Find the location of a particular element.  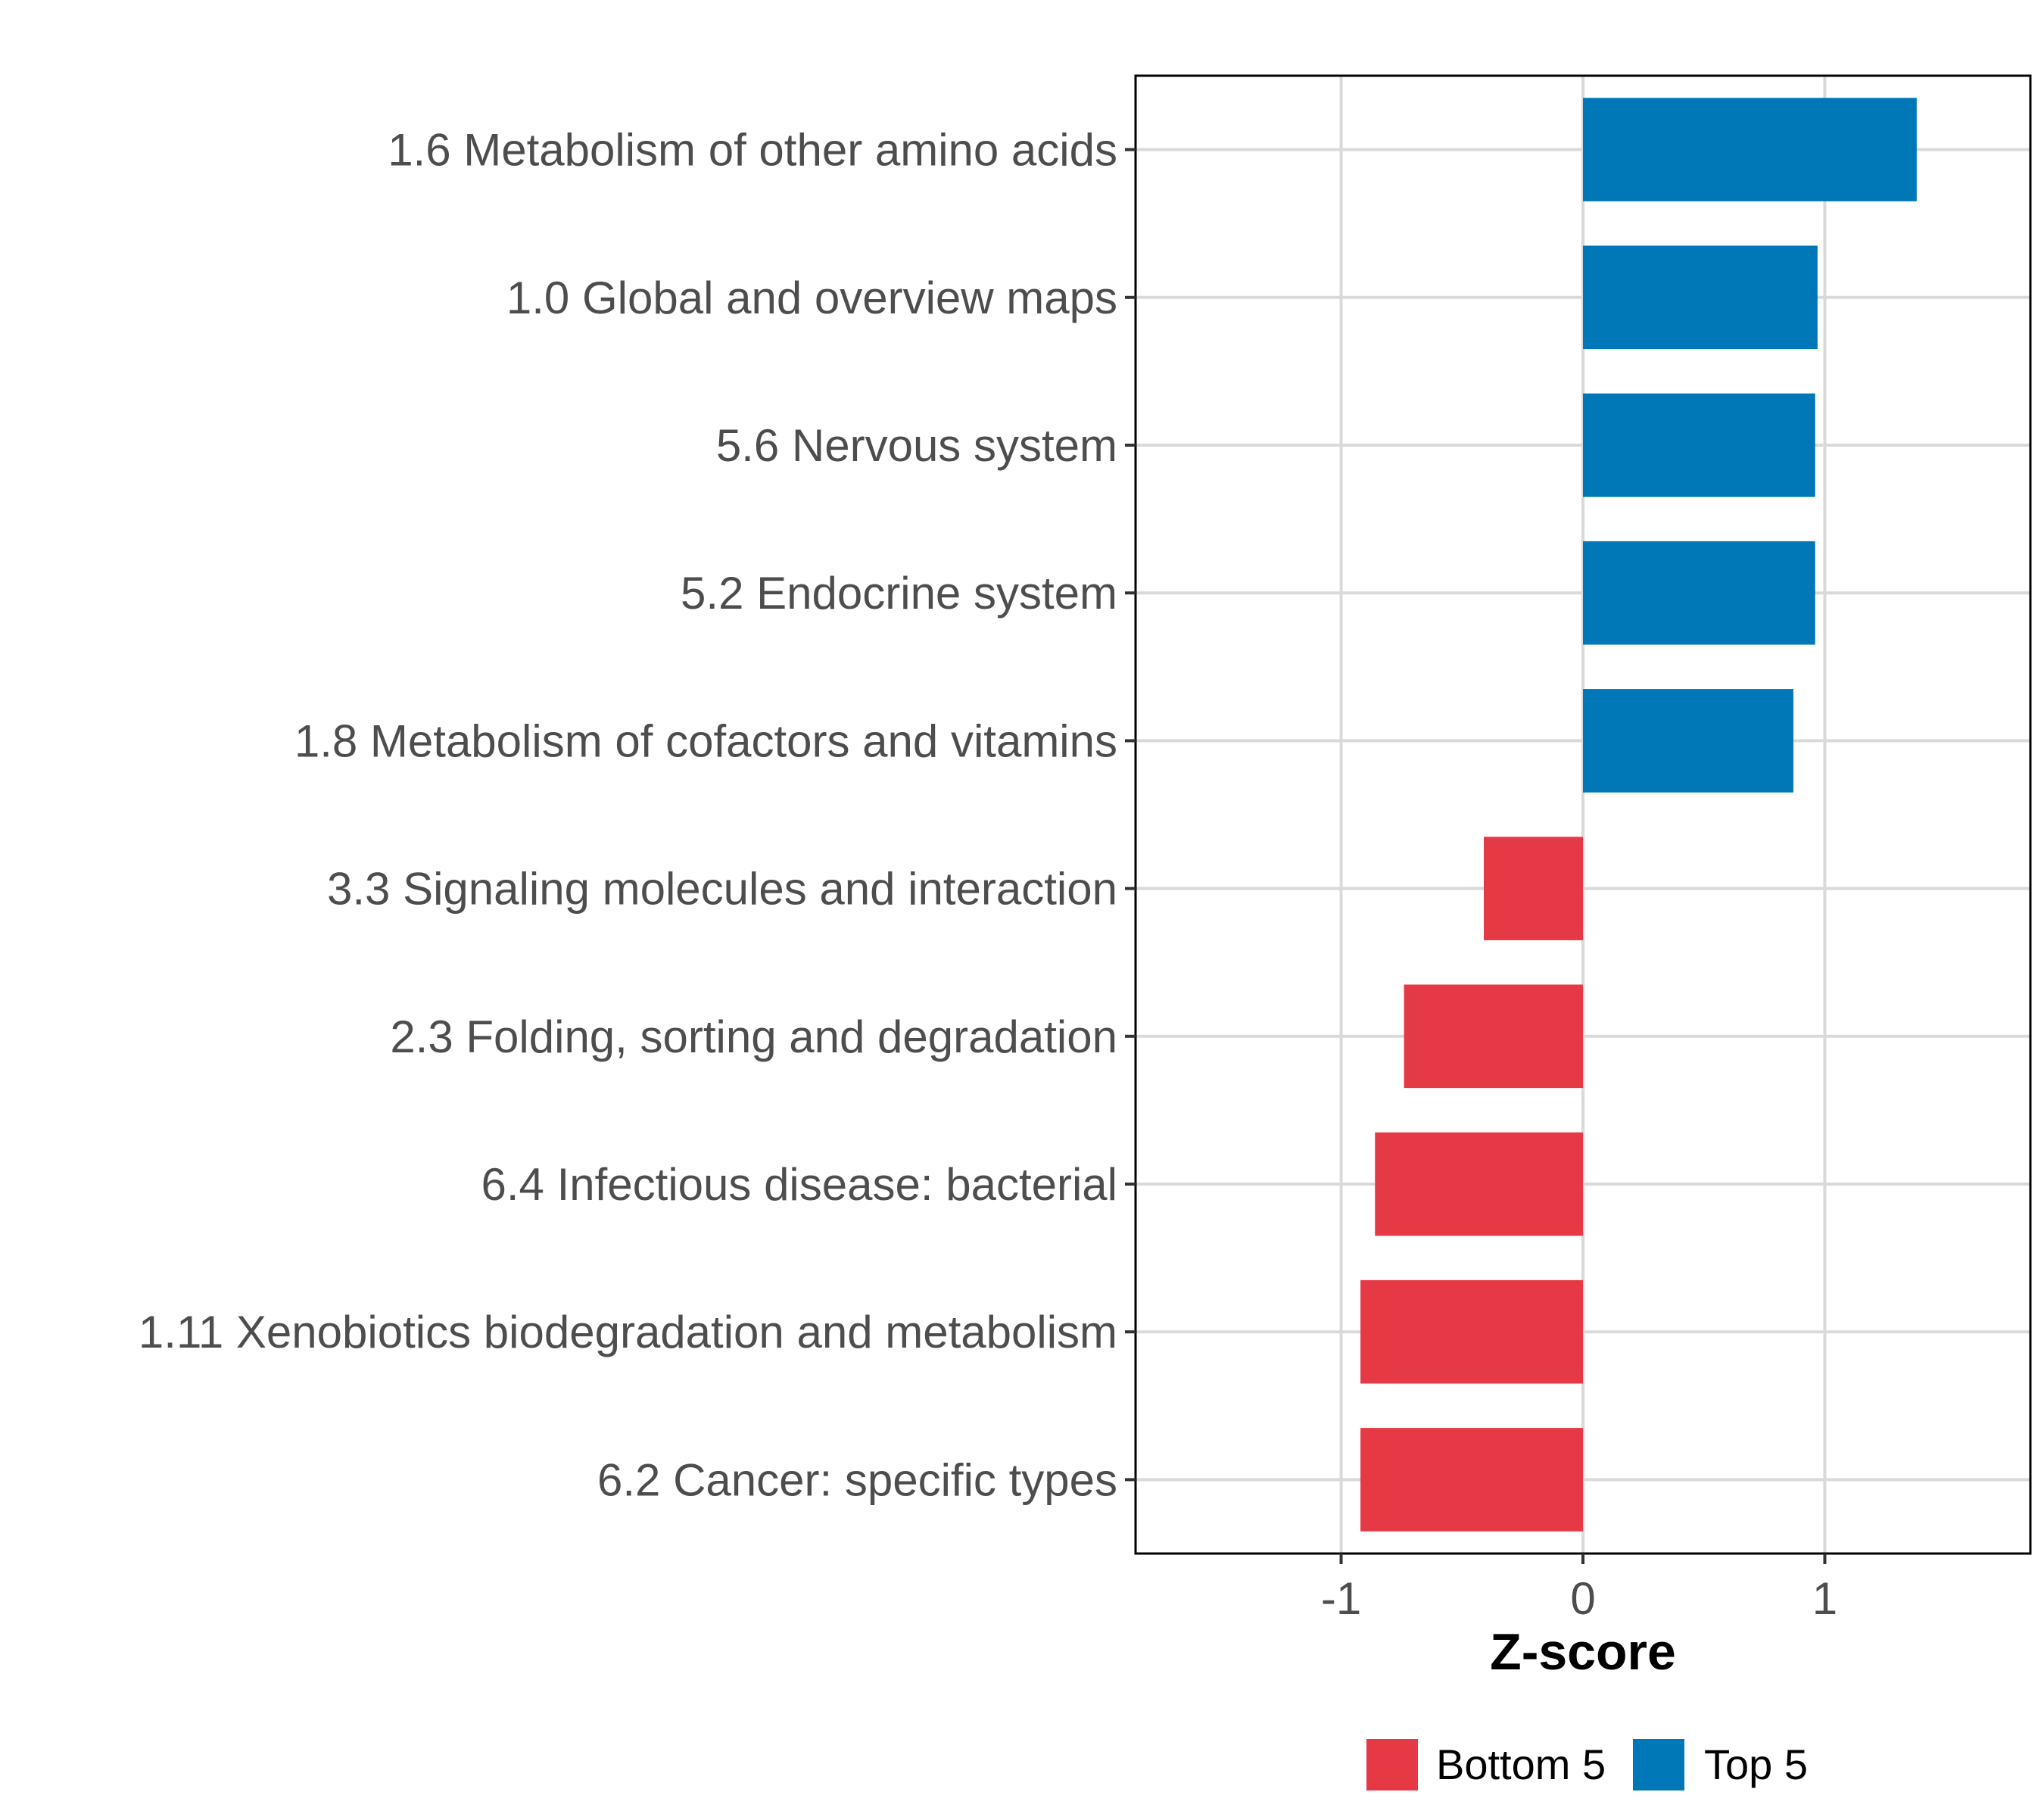

bar-2-3-folding-sorting-and-degradation is located at coordinates (1493, 1036).